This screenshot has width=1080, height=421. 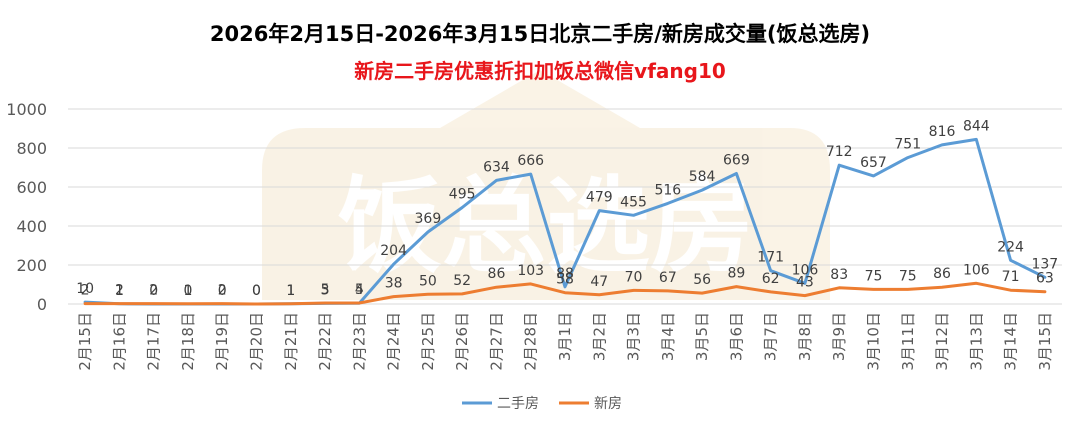 I want to click on data-label: 4, so click(x=359, y=290).